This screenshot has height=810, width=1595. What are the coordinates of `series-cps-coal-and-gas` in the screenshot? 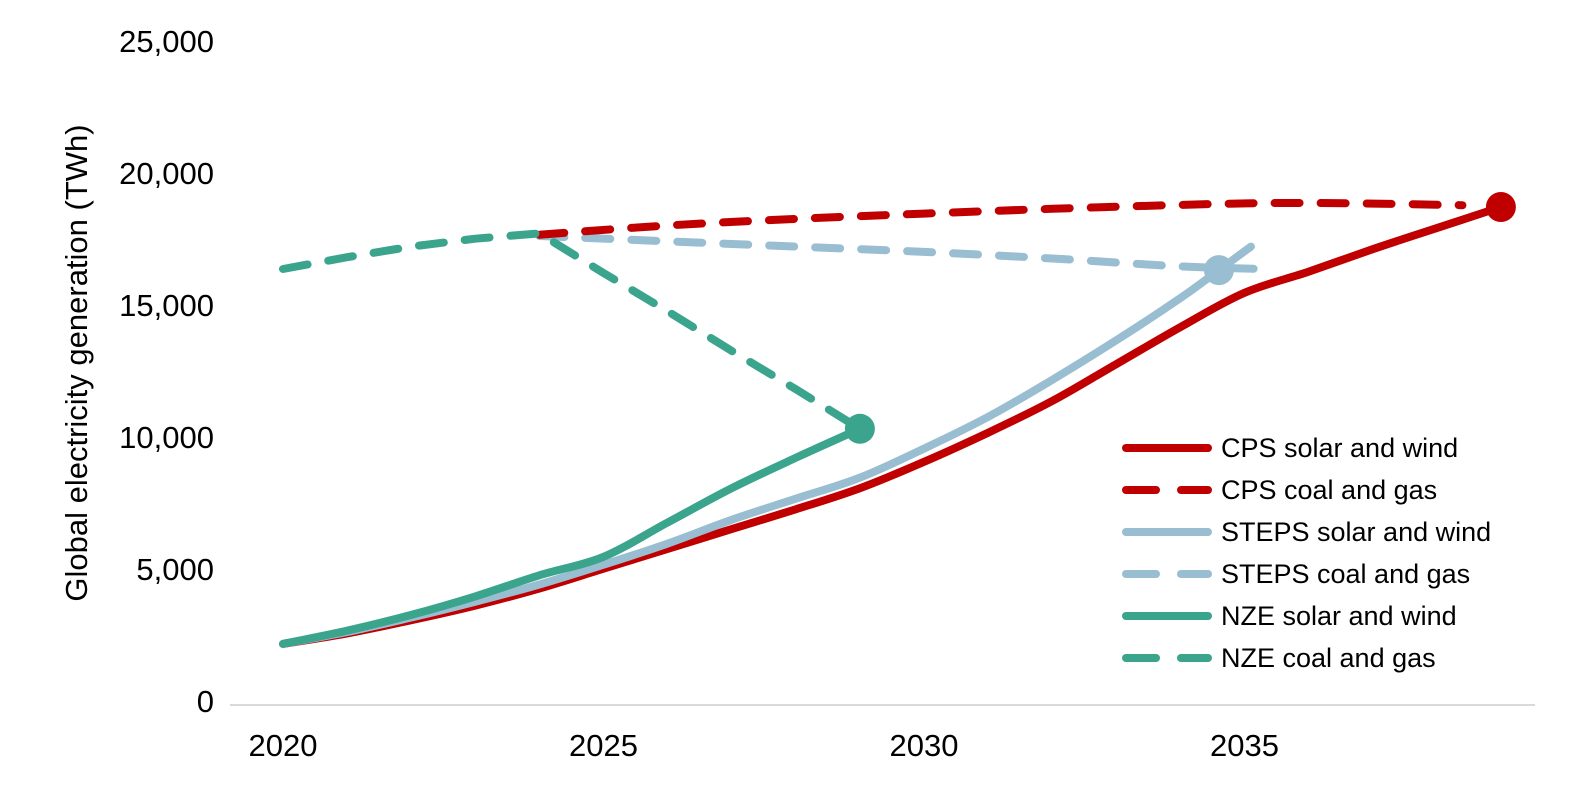 It's located at (1001, 218).